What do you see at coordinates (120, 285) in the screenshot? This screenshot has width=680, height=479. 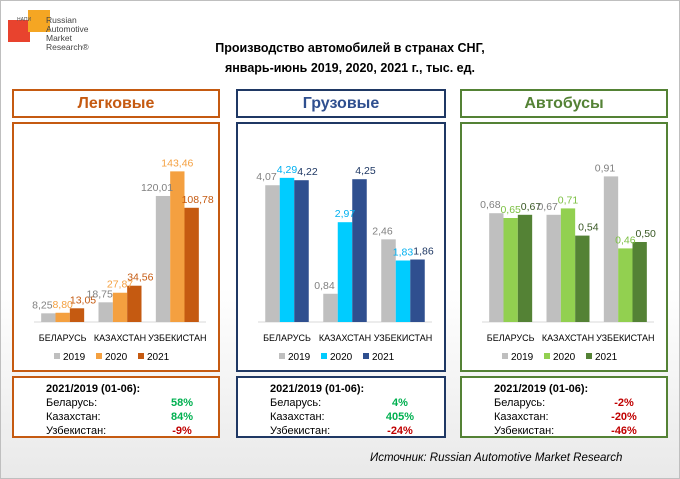 I see `data-label: 27,87` at bounding box center [120, 285].